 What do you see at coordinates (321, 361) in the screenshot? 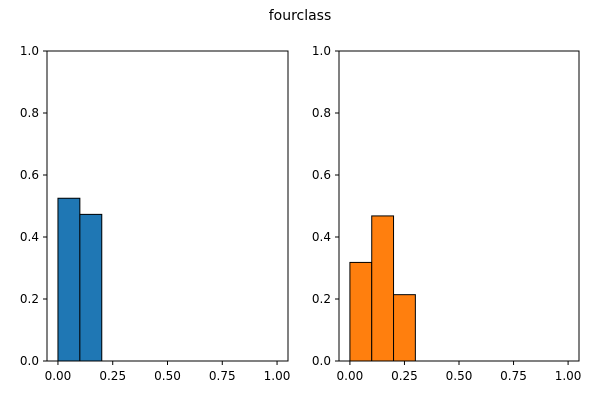
I see `right-y-tick-label: 0.0` at bounding box center [321, 361].